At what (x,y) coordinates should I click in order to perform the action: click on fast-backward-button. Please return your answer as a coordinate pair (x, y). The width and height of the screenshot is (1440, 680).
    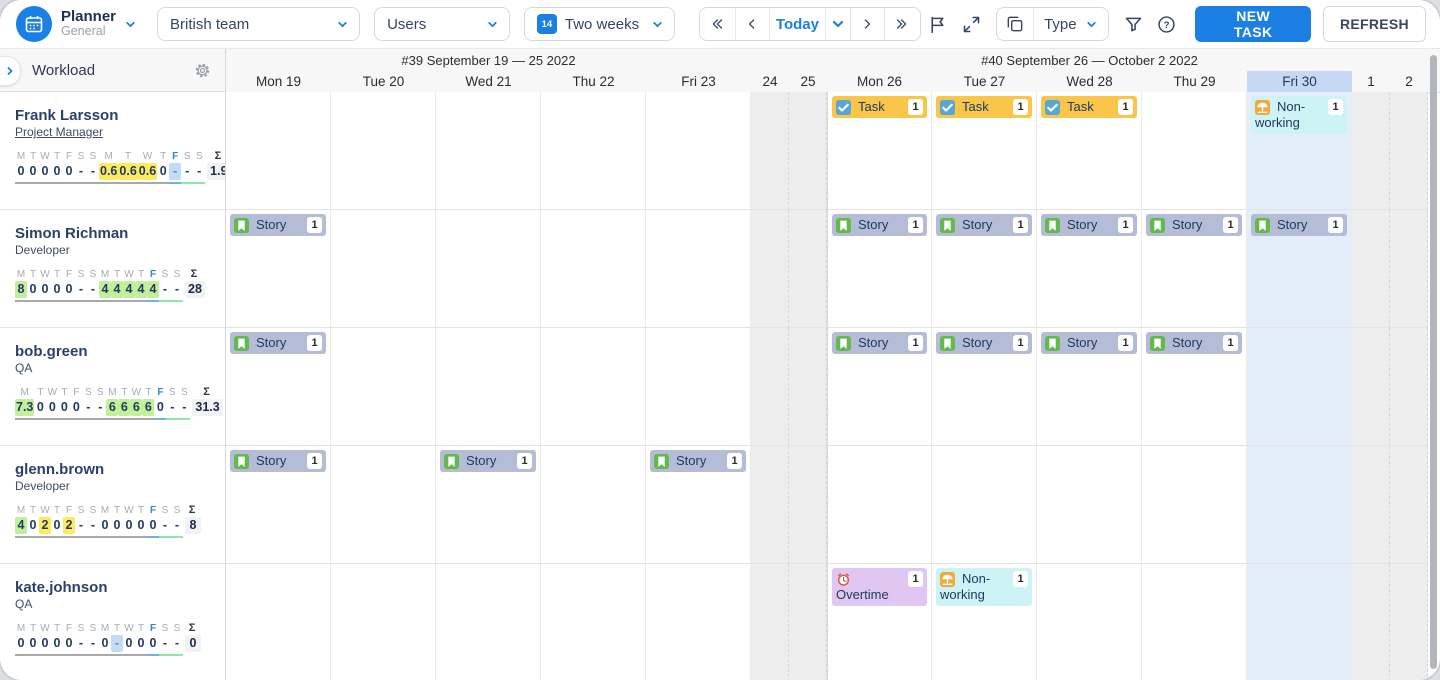
    Looking at the image, I should click on (718, 24).